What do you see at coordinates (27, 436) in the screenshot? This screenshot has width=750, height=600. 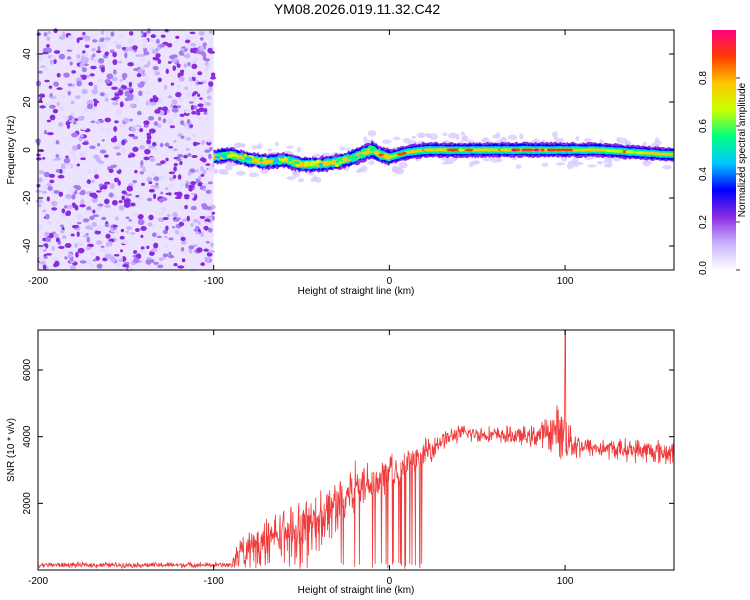 I see `snr-y-tick-label: 4000` at bounding box center [27, 436].